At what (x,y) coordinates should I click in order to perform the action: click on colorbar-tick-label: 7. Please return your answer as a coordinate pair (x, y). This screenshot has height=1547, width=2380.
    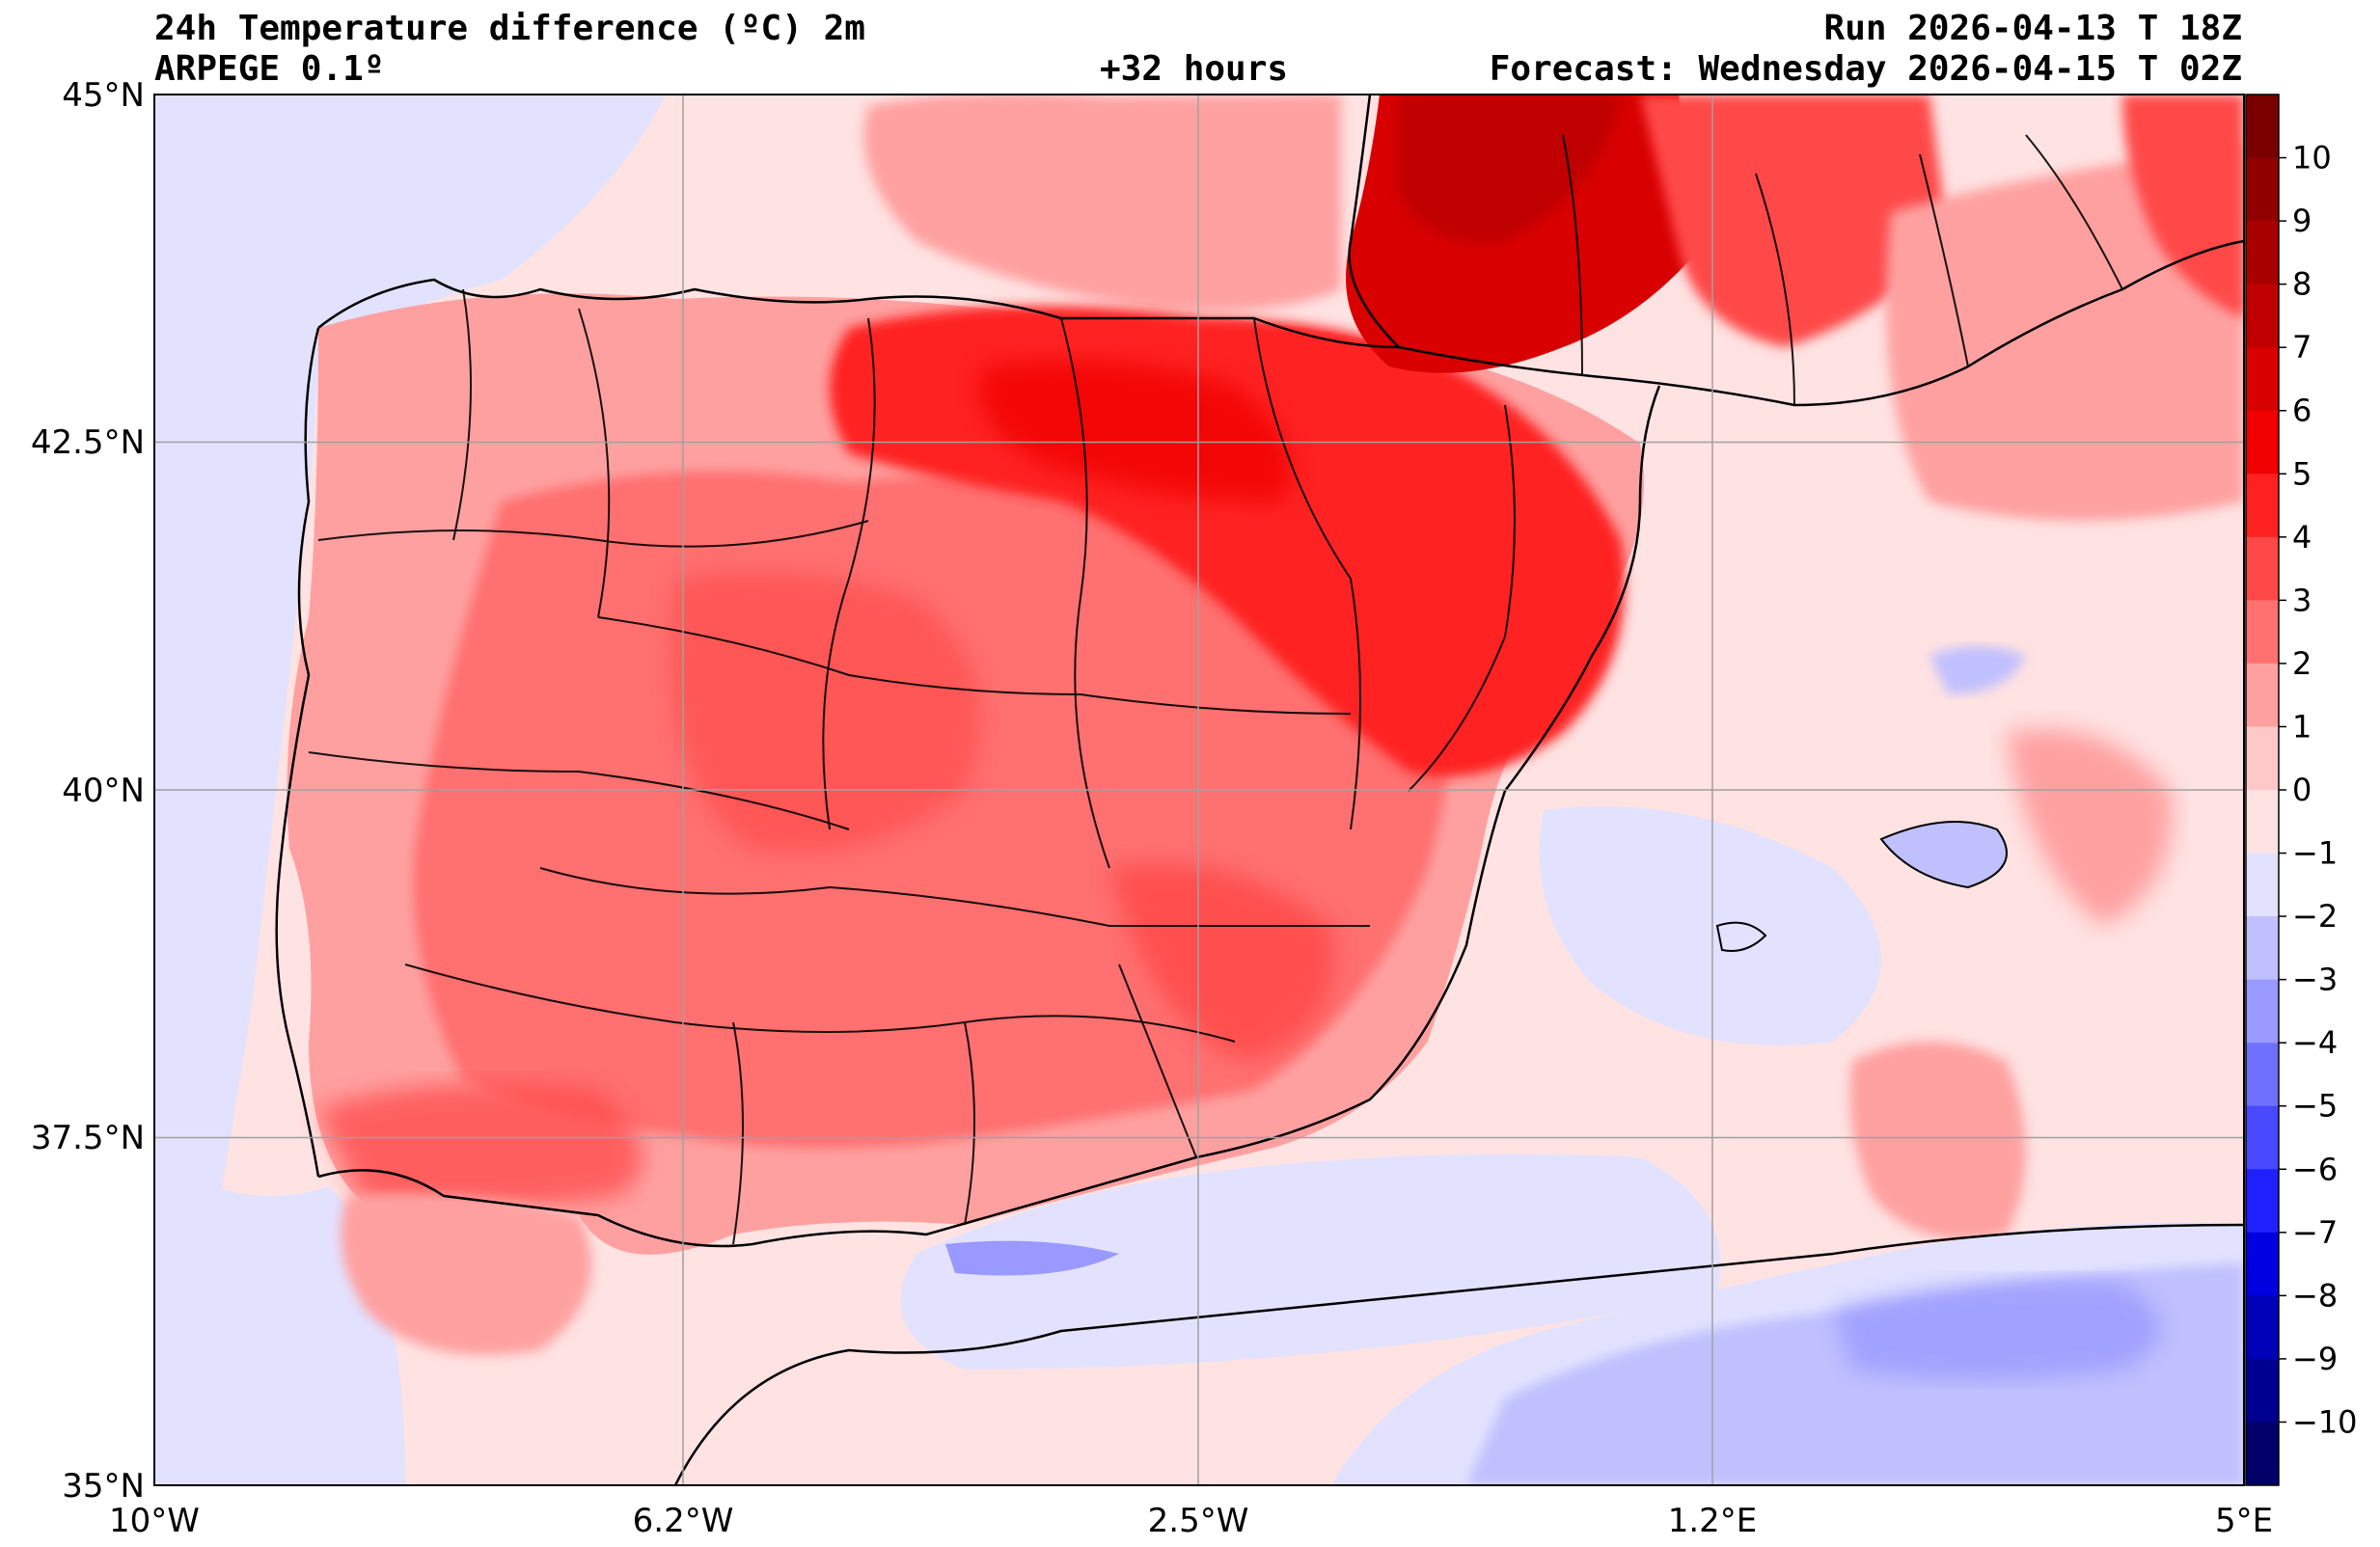
    Looking at the image, I should click on (2302, 347).